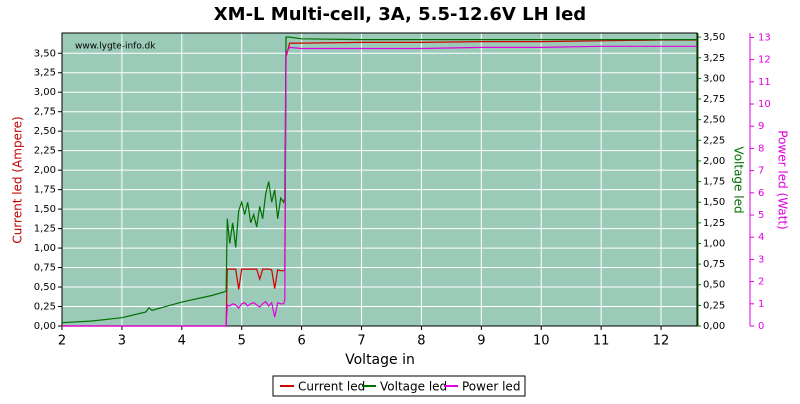 The height and width of the screenshot is (404, 800). I want to click on y3-tick-label: 11, so click(764, 82).